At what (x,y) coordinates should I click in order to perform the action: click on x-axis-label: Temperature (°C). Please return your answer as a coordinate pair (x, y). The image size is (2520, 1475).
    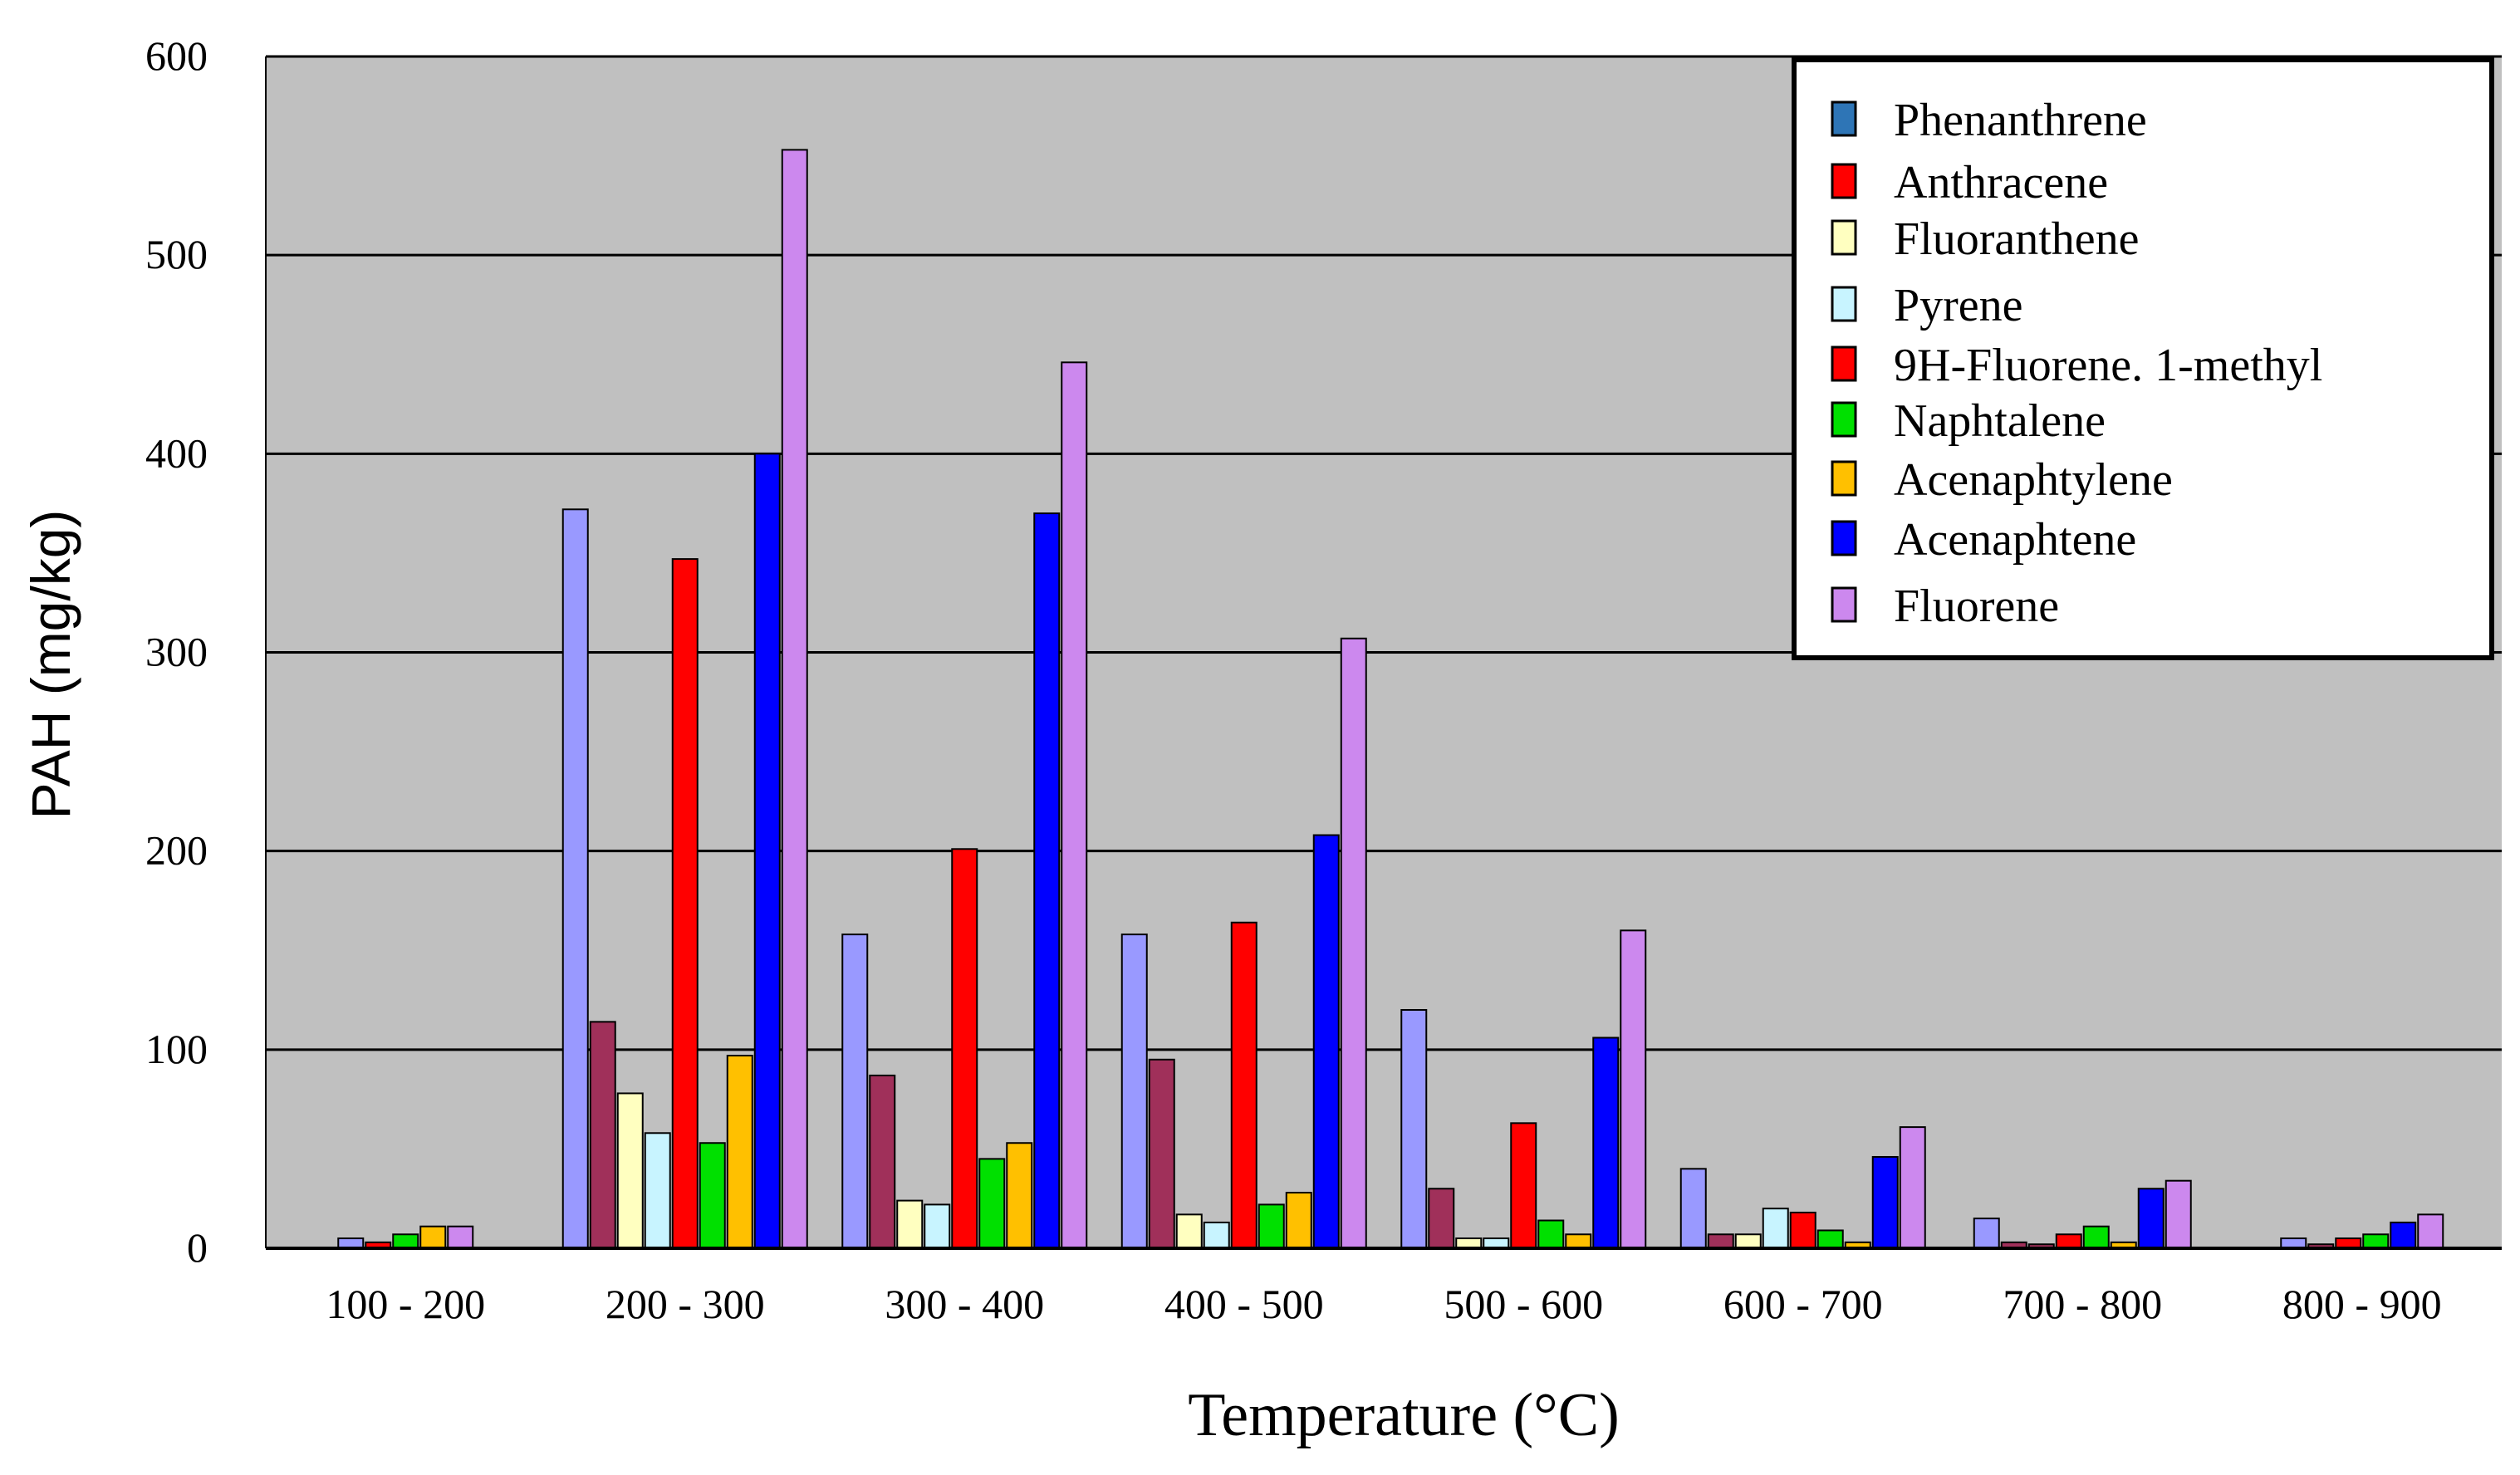
    Looking at the image, I should click on (1404, 1415).